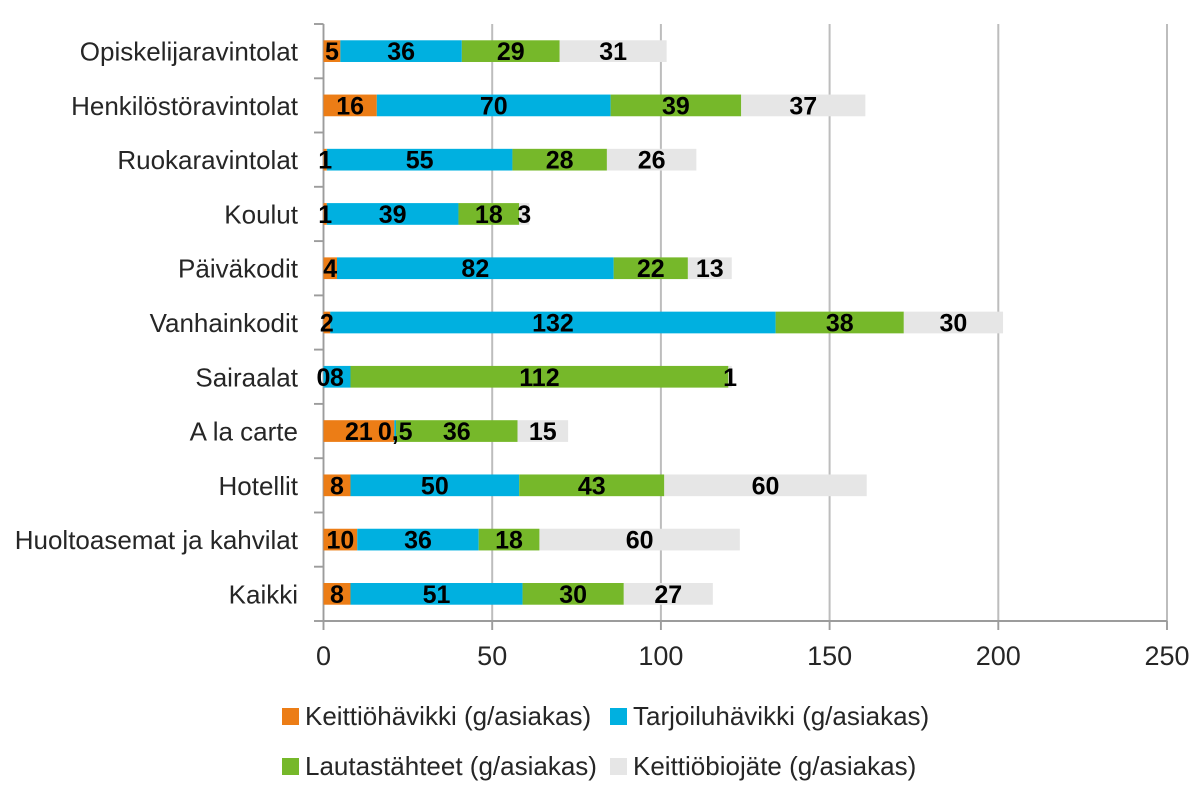 This screenshot has width=1200, height=799. What do you see at coordinates (613, 52) in the screenshot?
I see `svg-text: 31` at bounding box center [613, 52].